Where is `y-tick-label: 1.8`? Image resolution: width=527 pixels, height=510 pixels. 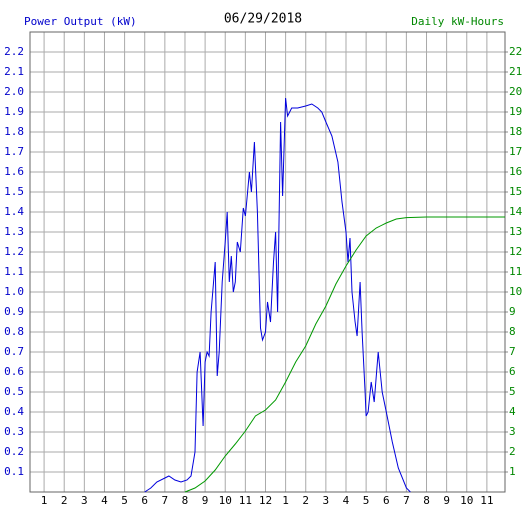 y-tick-label: 1.8 is located at coordinates (14, 131).